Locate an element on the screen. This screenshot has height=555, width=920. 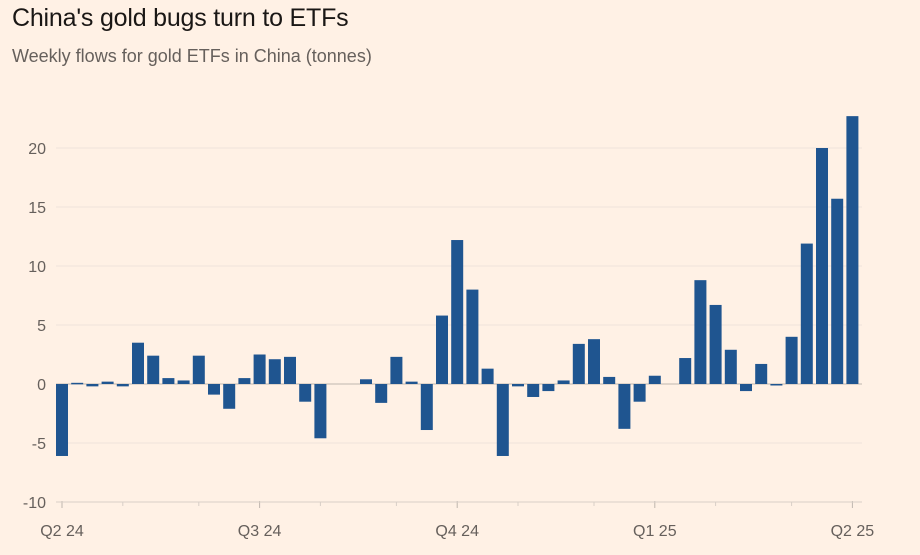
y-tick-label: 5 is located at coordinates (41, 326).